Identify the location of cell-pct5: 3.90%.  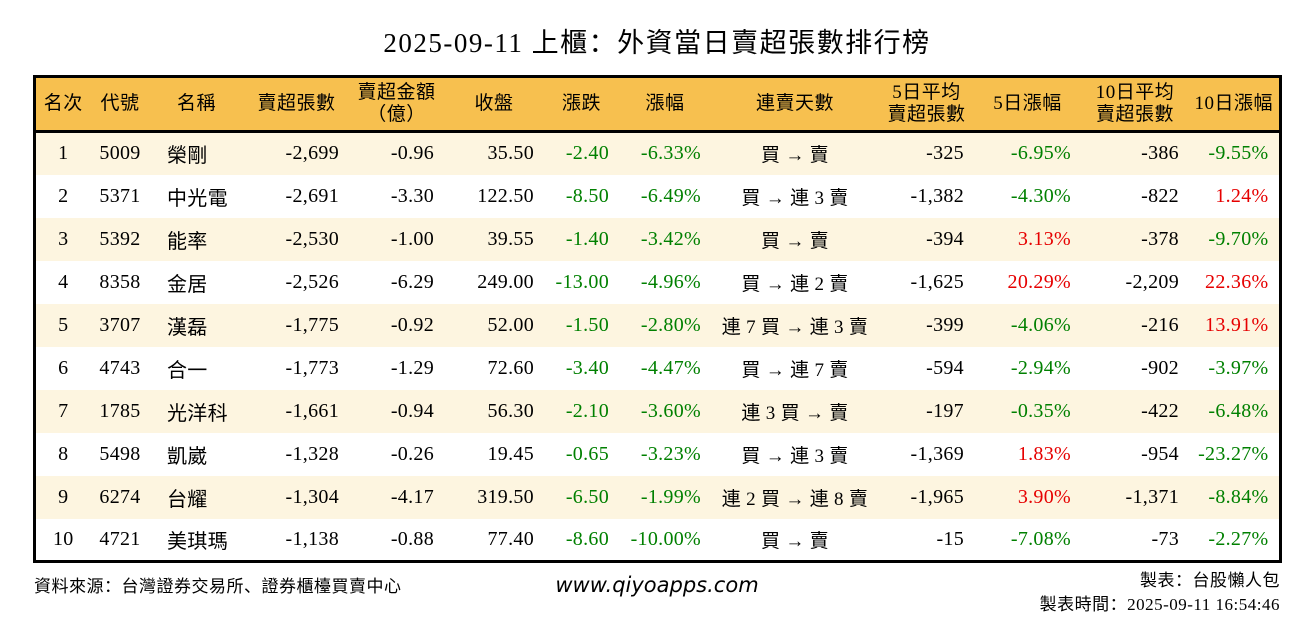
(1044, 496).